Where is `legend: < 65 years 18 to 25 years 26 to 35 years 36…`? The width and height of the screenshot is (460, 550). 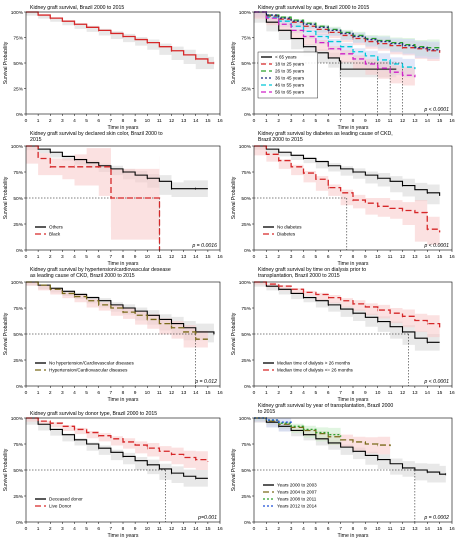 legend: < 65 years 18 to 25 years 26 to 35 years 36… is located at coordinates (287, 75).